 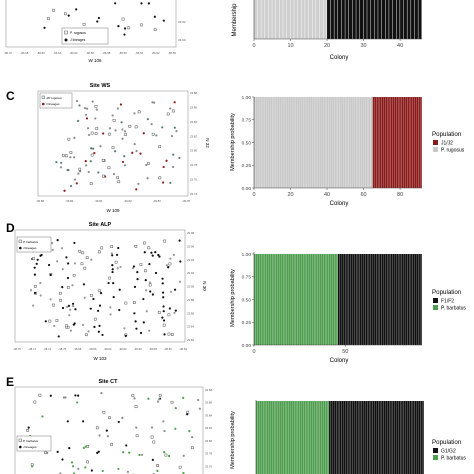 I want to click on map-legend: P. barbatus J lineages, so click(x=34, y=244).